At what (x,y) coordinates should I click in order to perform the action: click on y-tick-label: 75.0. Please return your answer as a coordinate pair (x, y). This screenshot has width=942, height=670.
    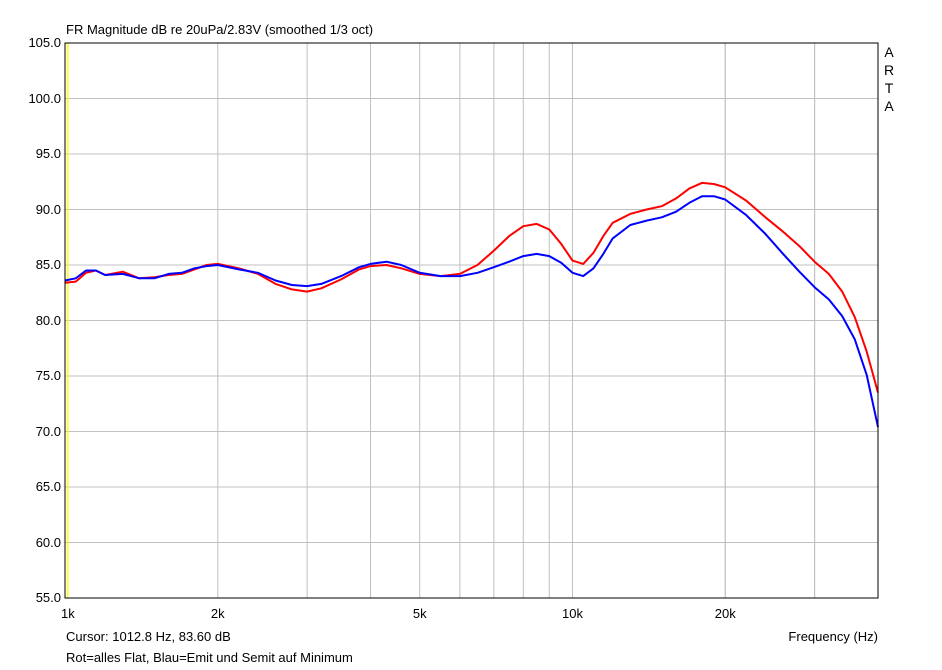
    Looking at the image, I should click on (48, 375).